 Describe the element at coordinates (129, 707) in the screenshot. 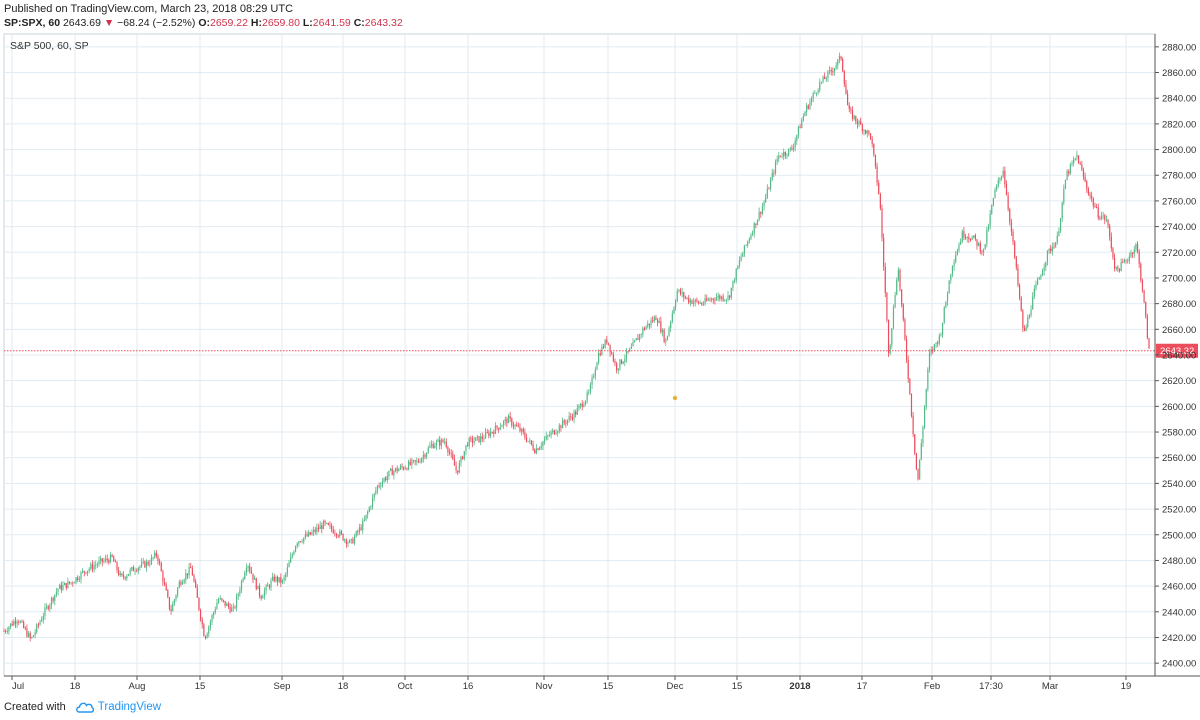

I see `tradingview-brand: TradingView` at that location.